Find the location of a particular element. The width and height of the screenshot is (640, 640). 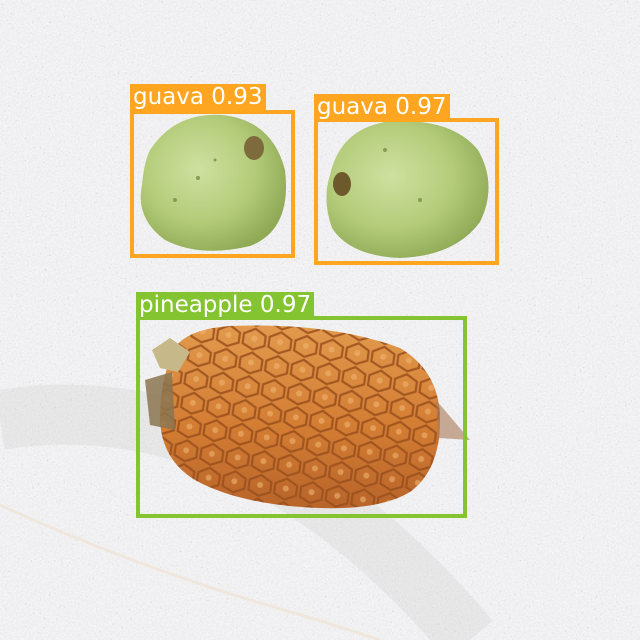

pineapple-fruit is located at coordinates (307, 417).